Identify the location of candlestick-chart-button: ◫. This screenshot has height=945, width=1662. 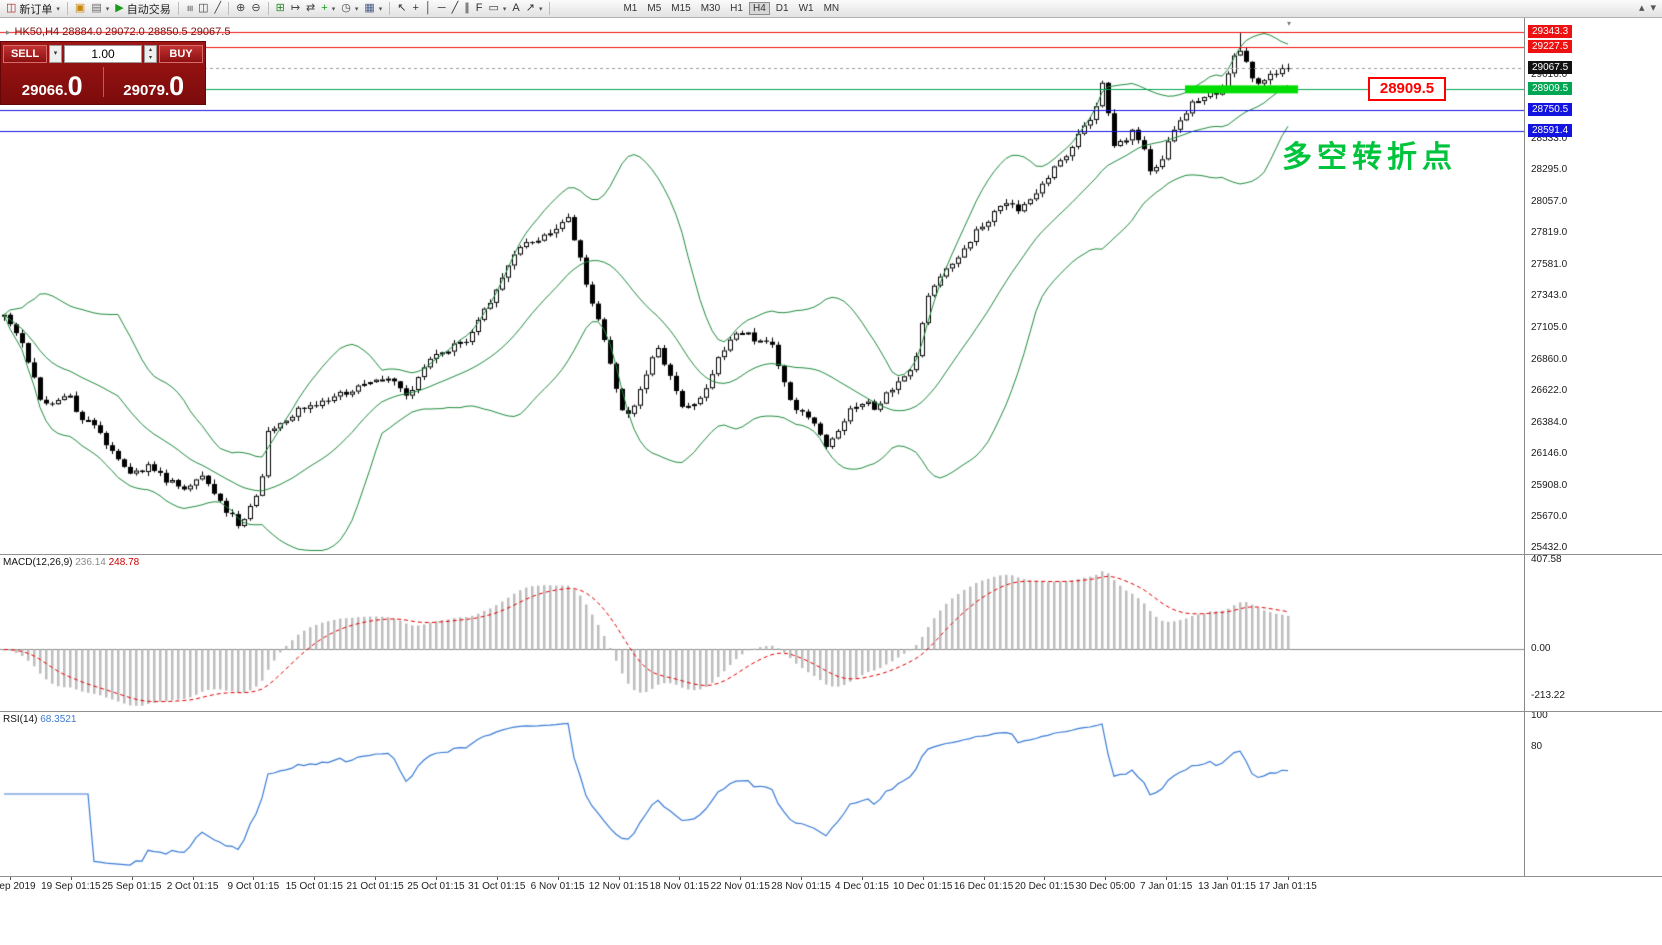
(203, 9).